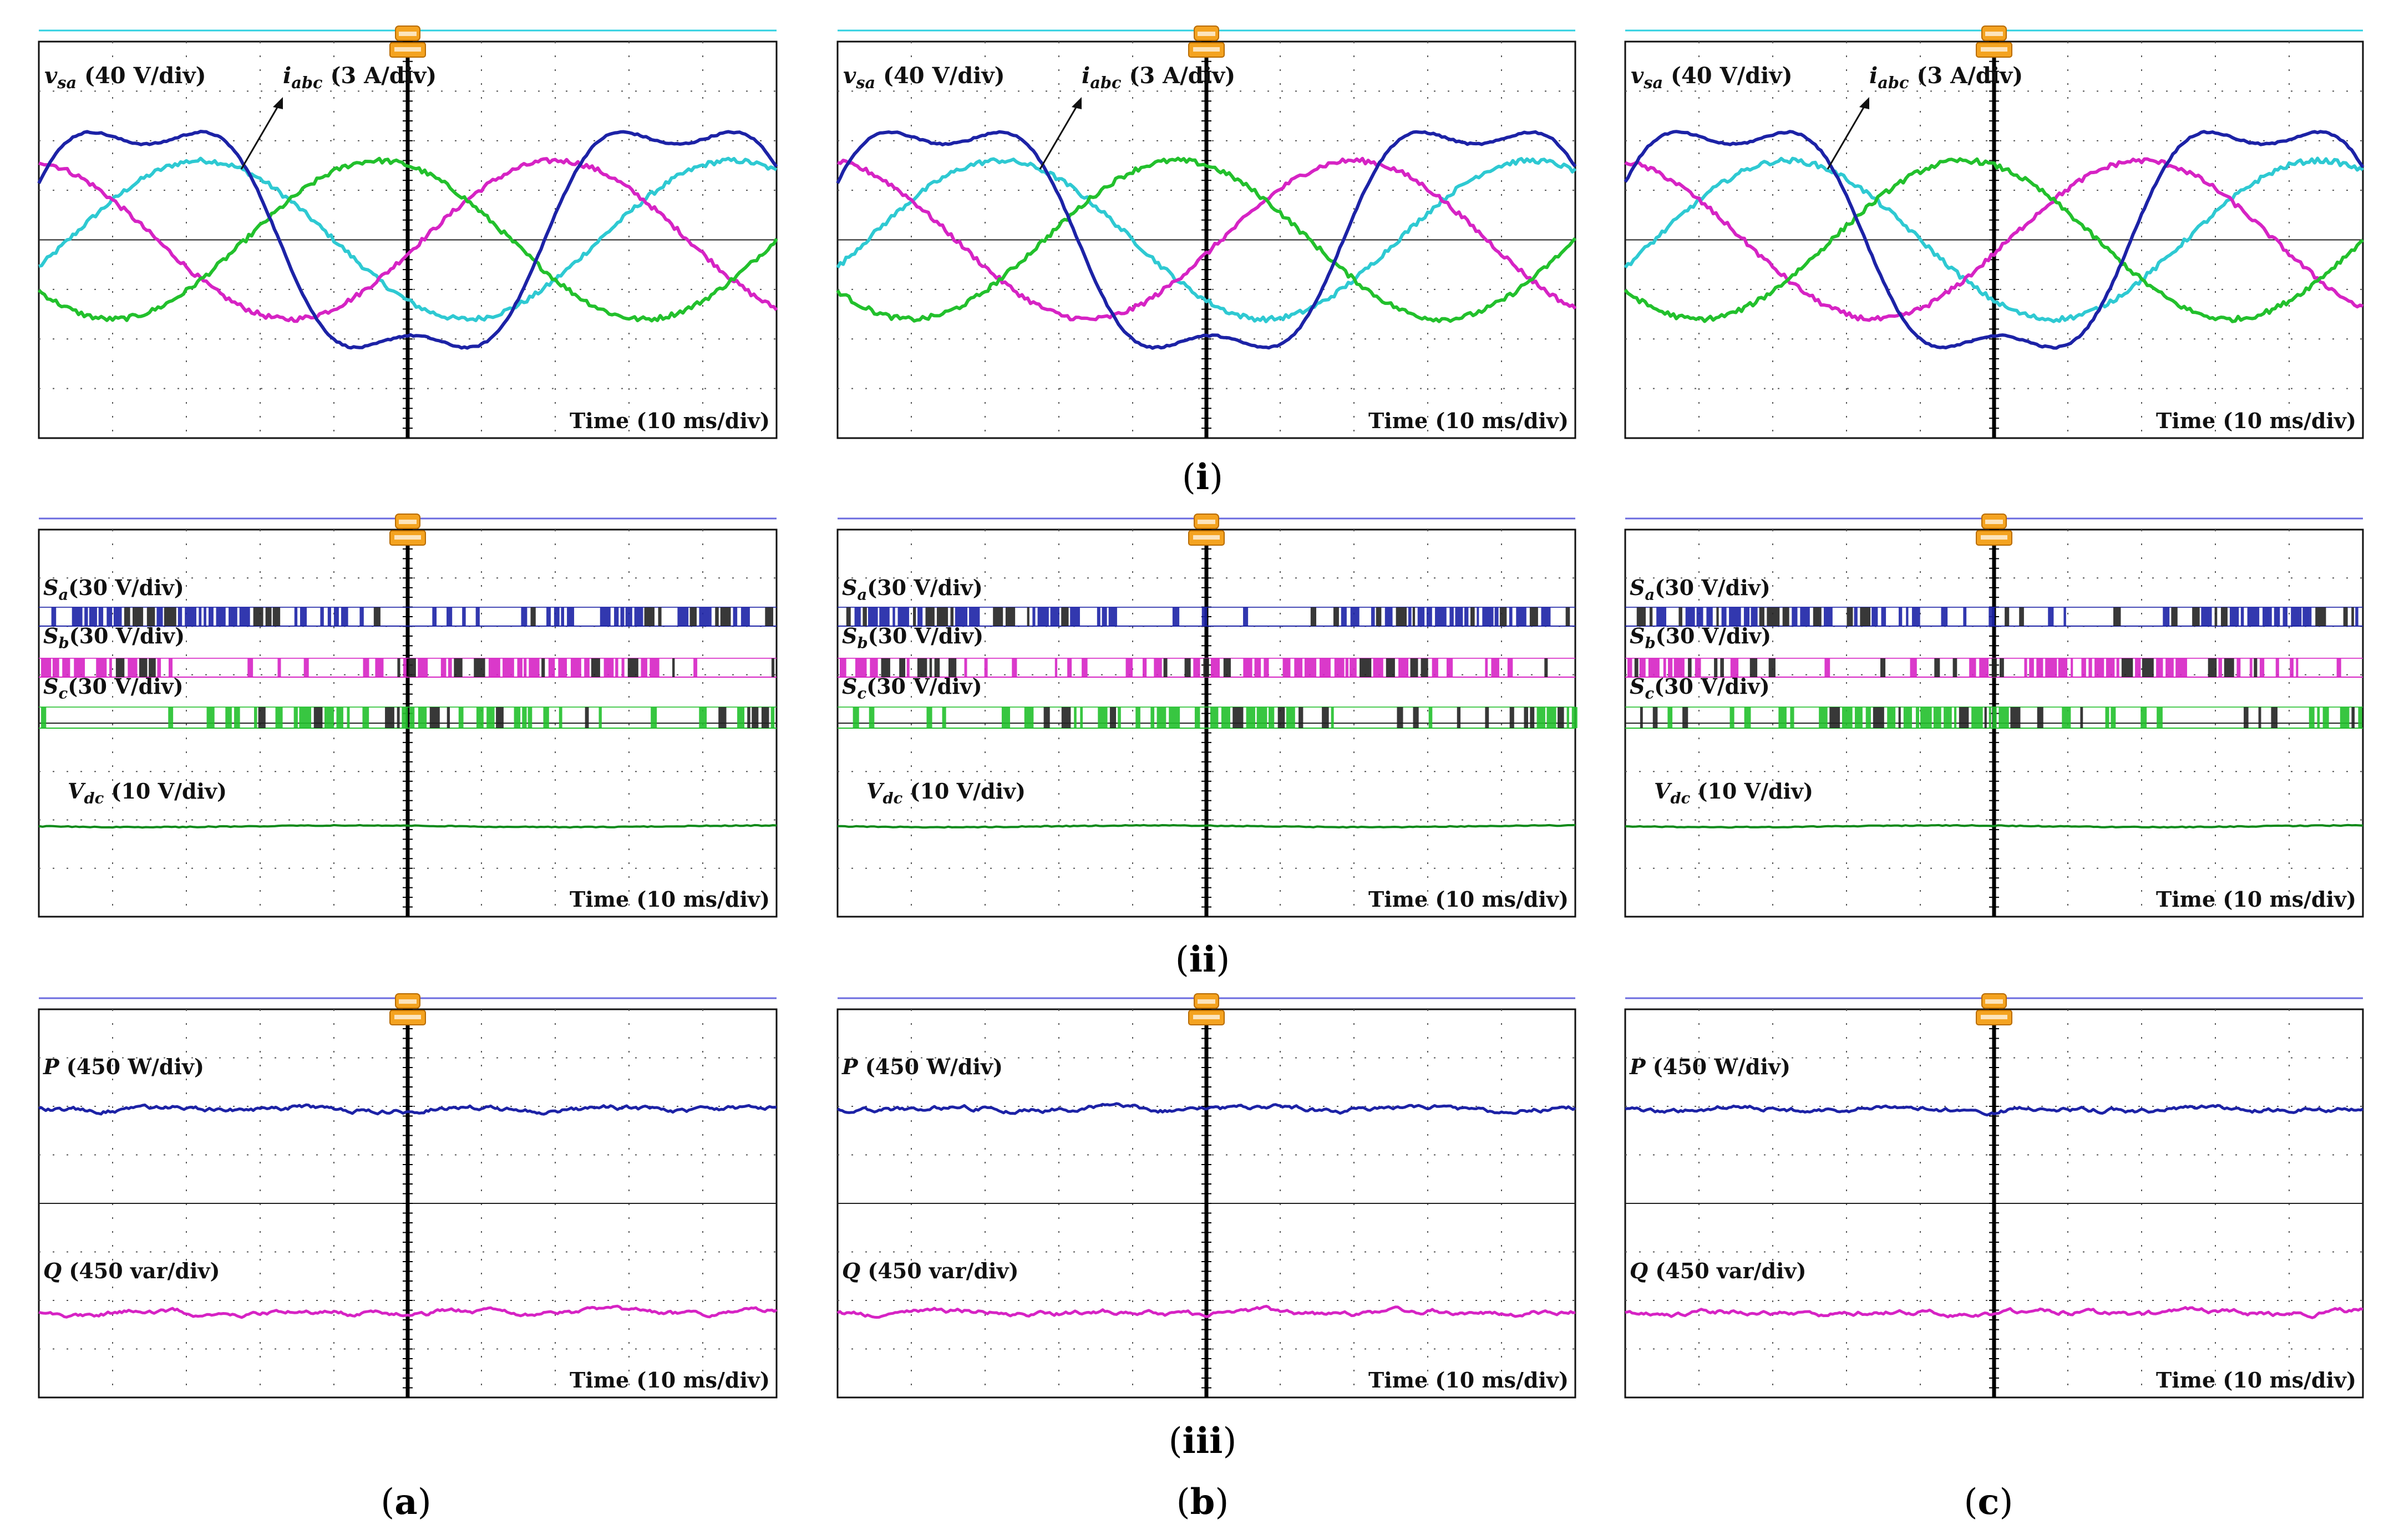  What do you see at coordinates (1700, 589) in the screenshot?
I see `series-sa-label: Sa(30 V/div)` at bounding box center [1700, 589].